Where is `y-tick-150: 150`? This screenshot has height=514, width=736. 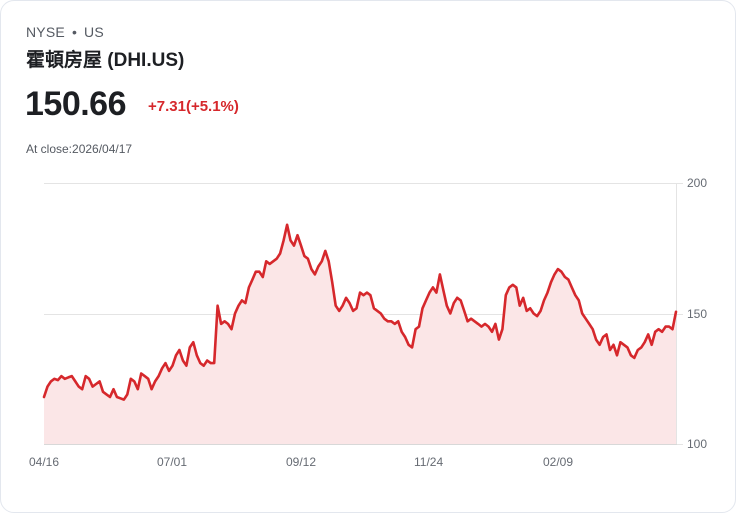
y-tick-150: 150 is located at coordinates (697, 314).